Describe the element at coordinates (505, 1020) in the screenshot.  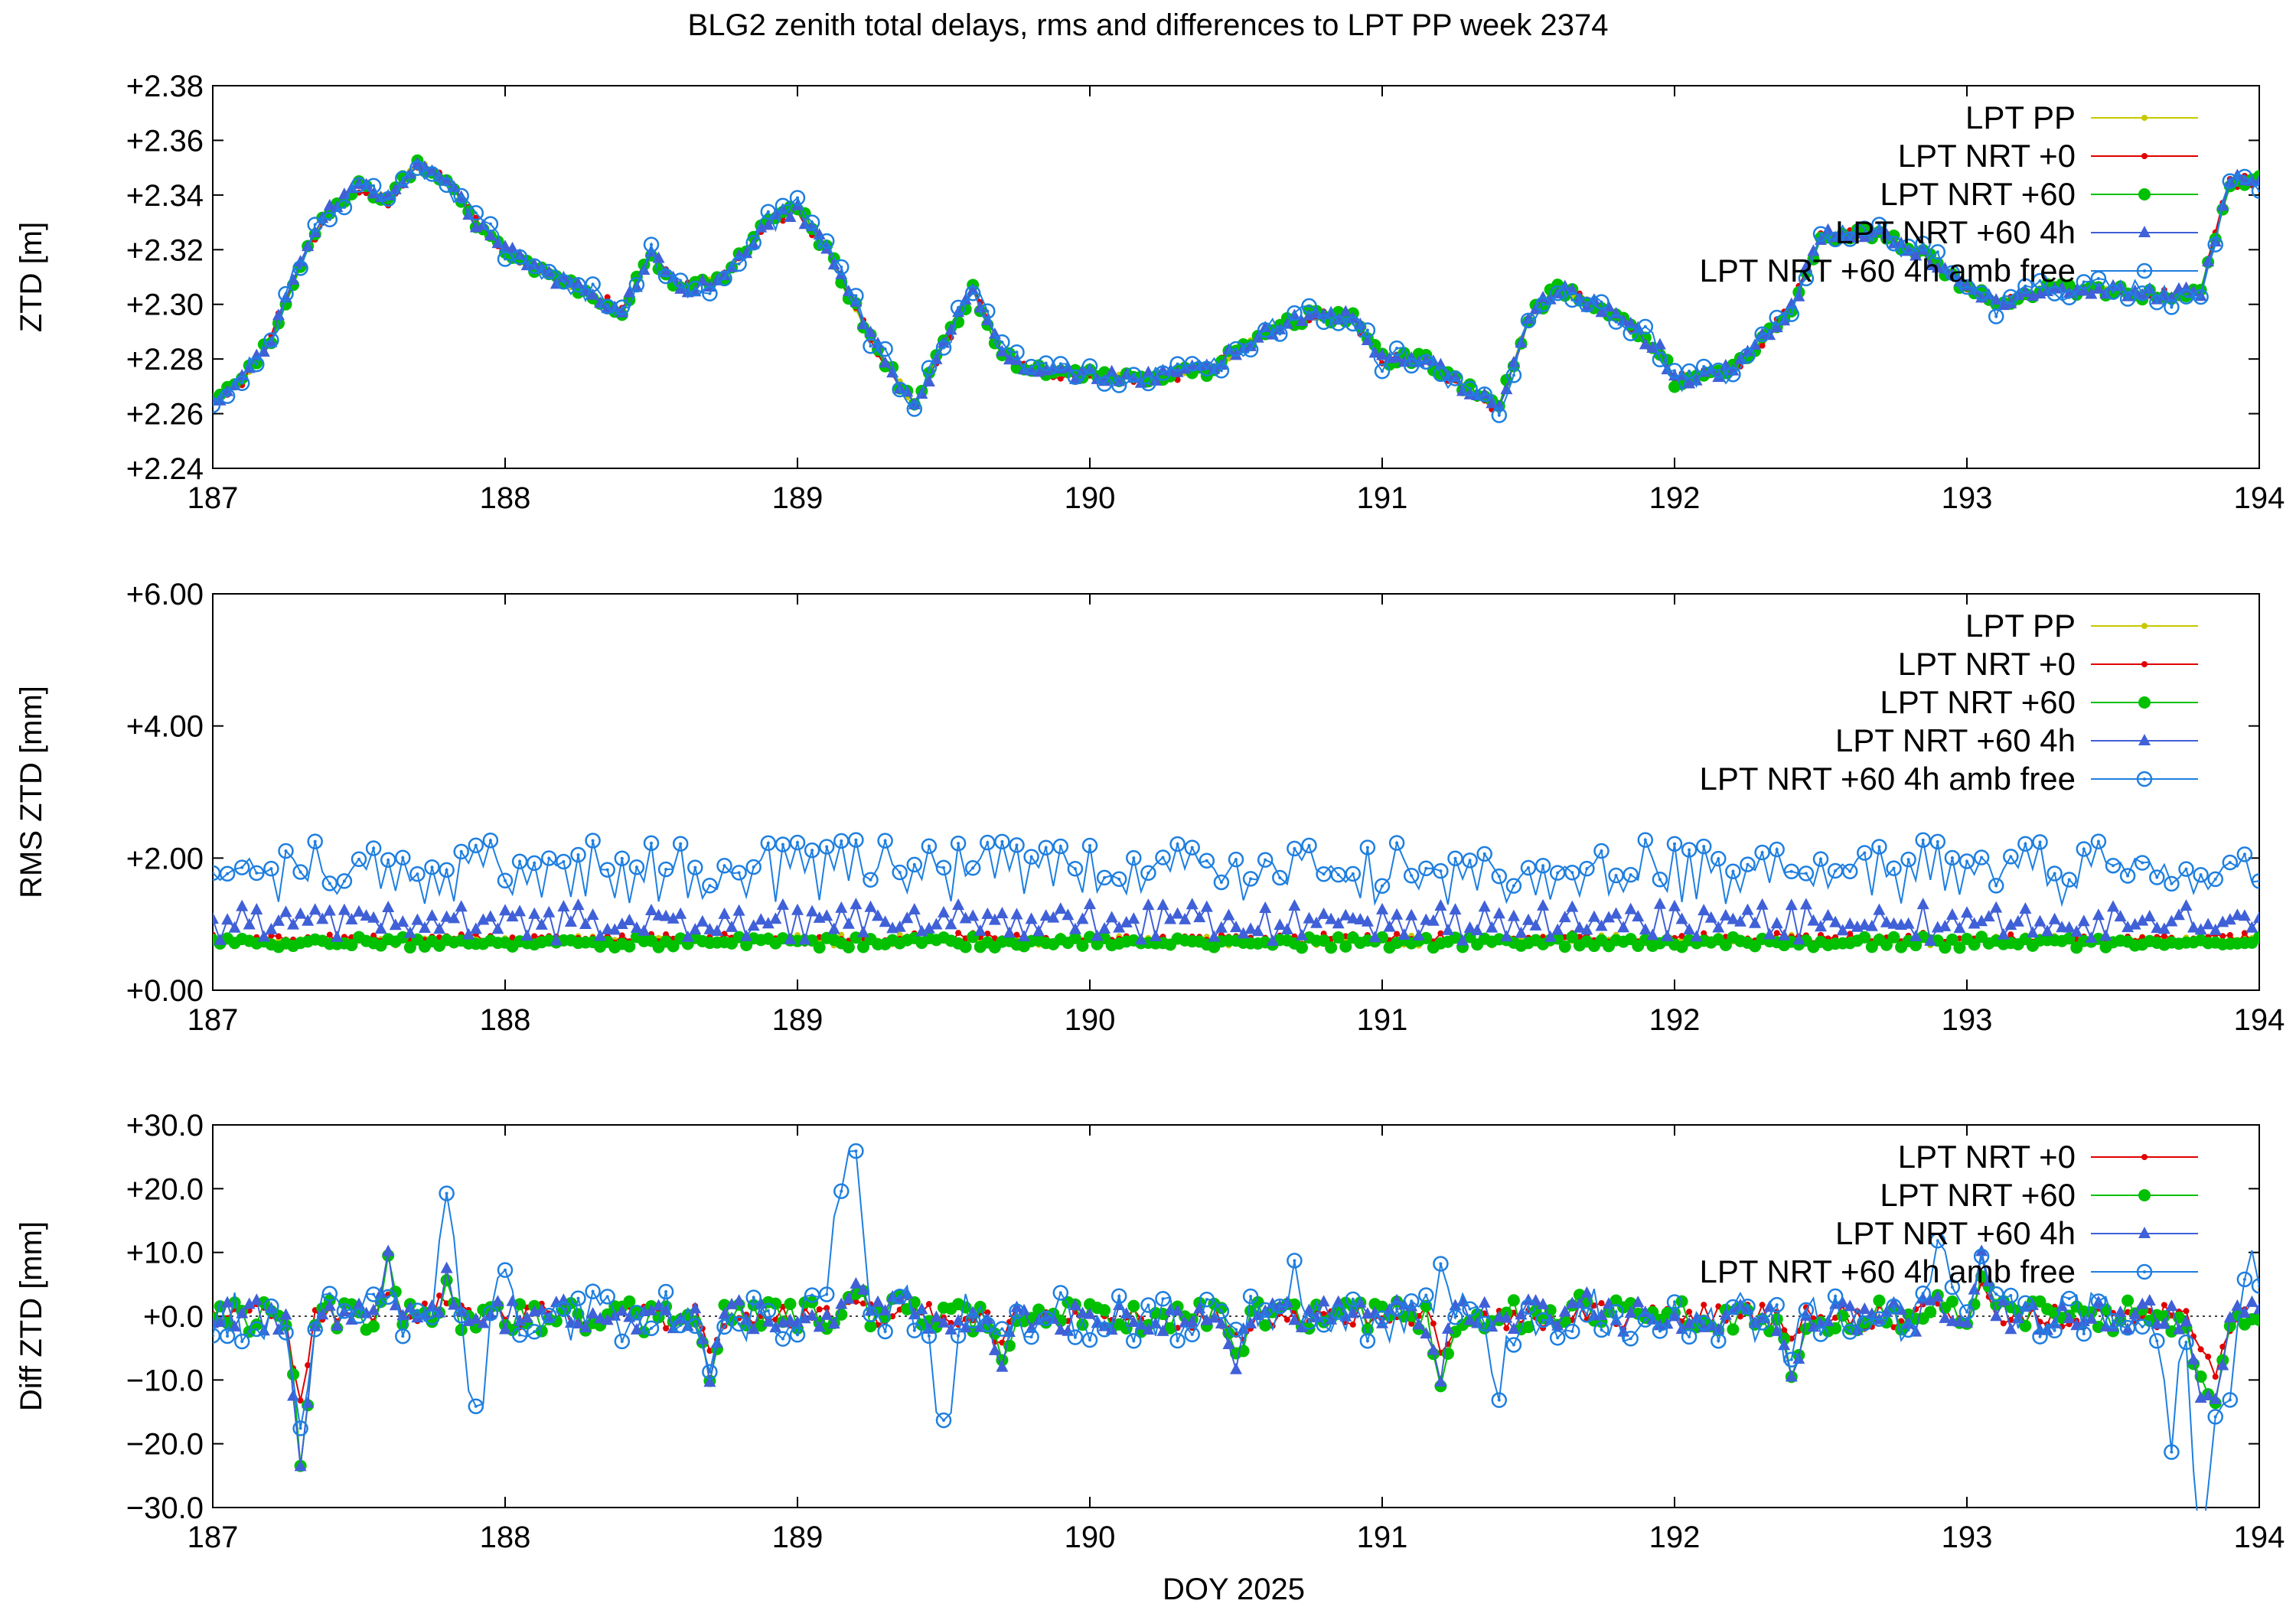
I see `rms-xtick-label: 188` at that location.